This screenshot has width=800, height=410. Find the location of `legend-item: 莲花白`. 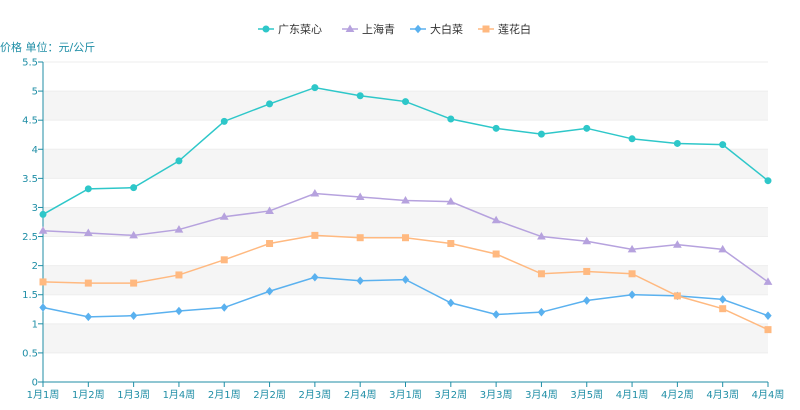

legend-item: 莲花白 is located at coordinates (504, 29).